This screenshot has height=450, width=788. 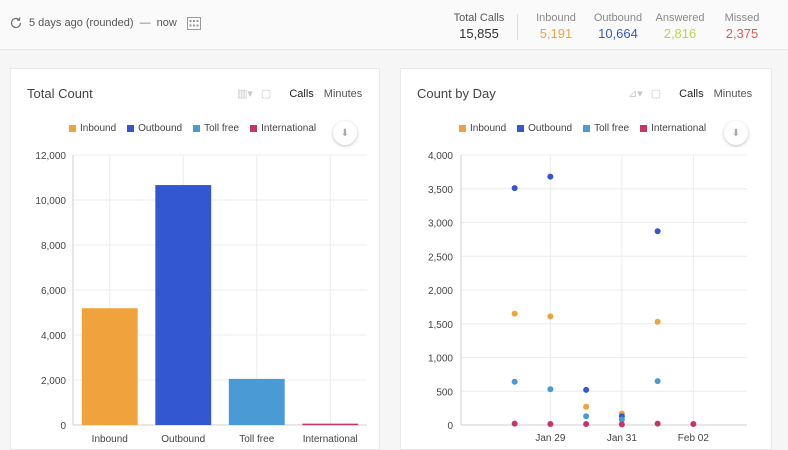 I want to click on stat-inbound-value: 5,191, so click(x=556, y=33).